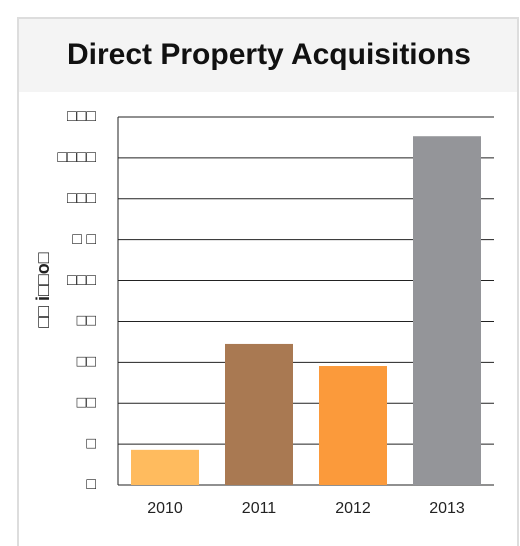 The width and height of the screenshot is (520, 546). I want to click on x-tick-label: 2012, so click(353, 508).